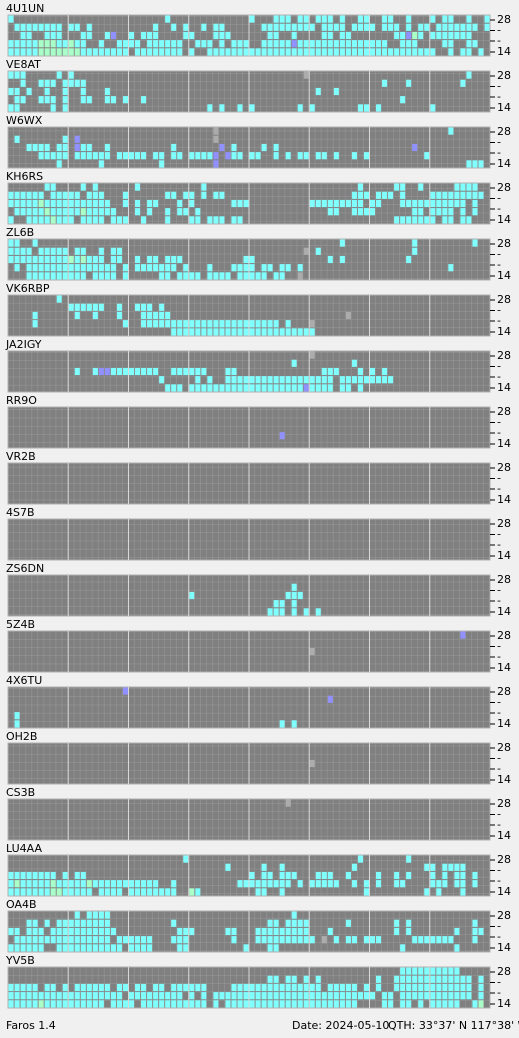  What do you see at coordinates (24, 120) in the screenshot?
I see `station-name: W6WX` at bounding box center [24, 120].